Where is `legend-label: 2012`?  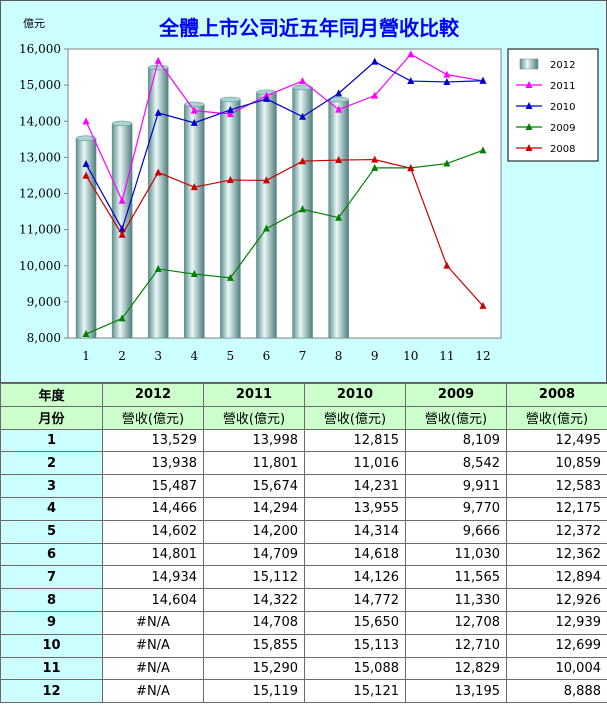 legend-label: 2012 is located at coordinates (562, 65).